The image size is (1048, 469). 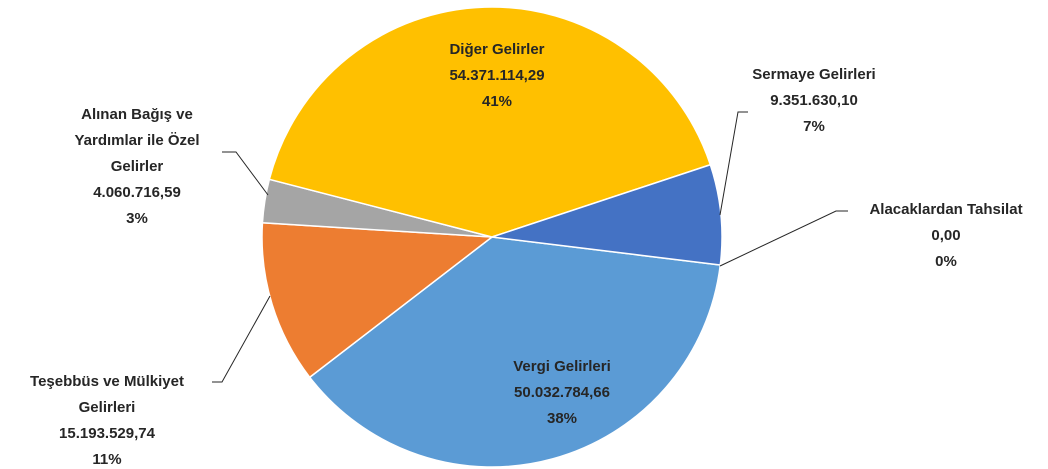 I want to click on data-label: Vergi Gelirleri 50.032.784,66 38%, so click(x=562, y=393).